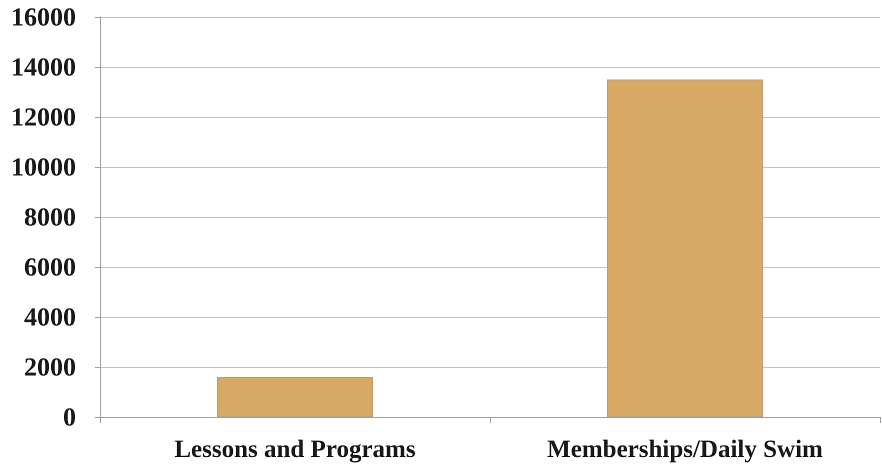  What do you see at coordinates (43, 167) in the screenshot?
I see `y-tick-label: 10000` at bounding box center [43, 167].